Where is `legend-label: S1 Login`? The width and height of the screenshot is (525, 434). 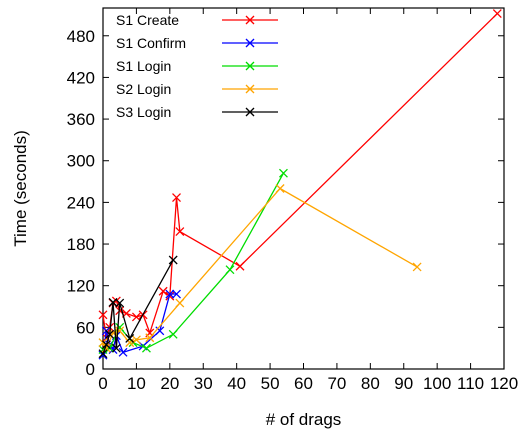
legend-label: S1 Login is located at coordinates (143, 66).